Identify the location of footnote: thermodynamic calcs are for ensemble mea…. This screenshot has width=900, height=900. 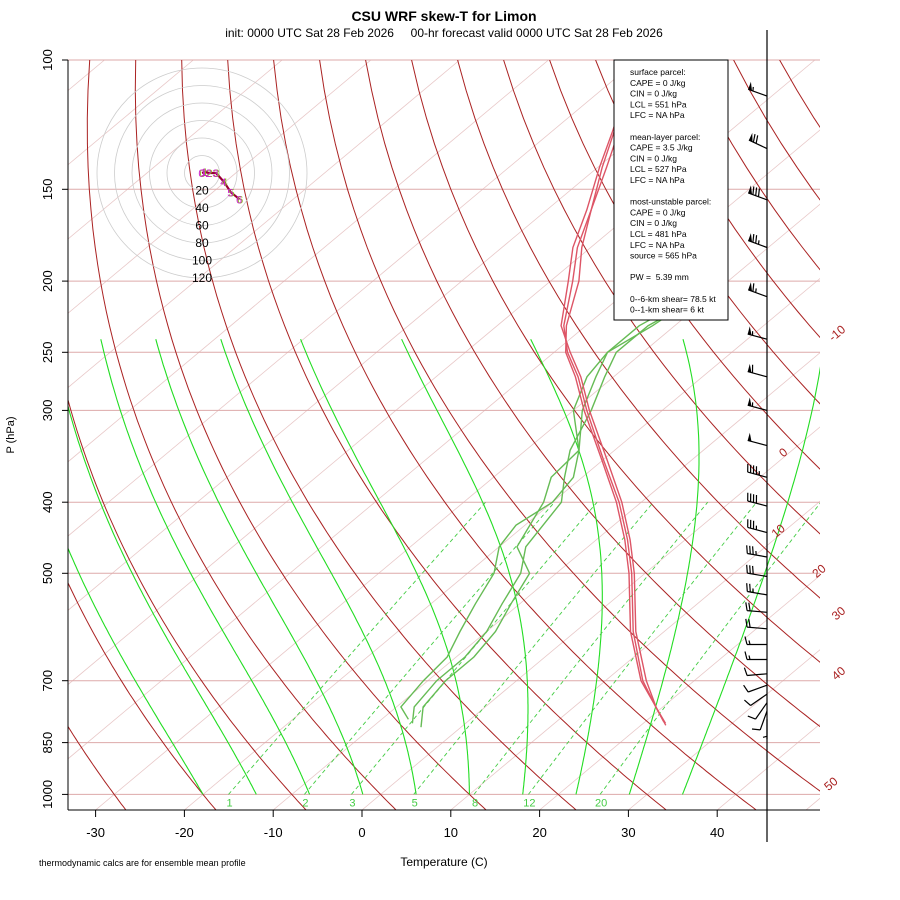
(142, 863).